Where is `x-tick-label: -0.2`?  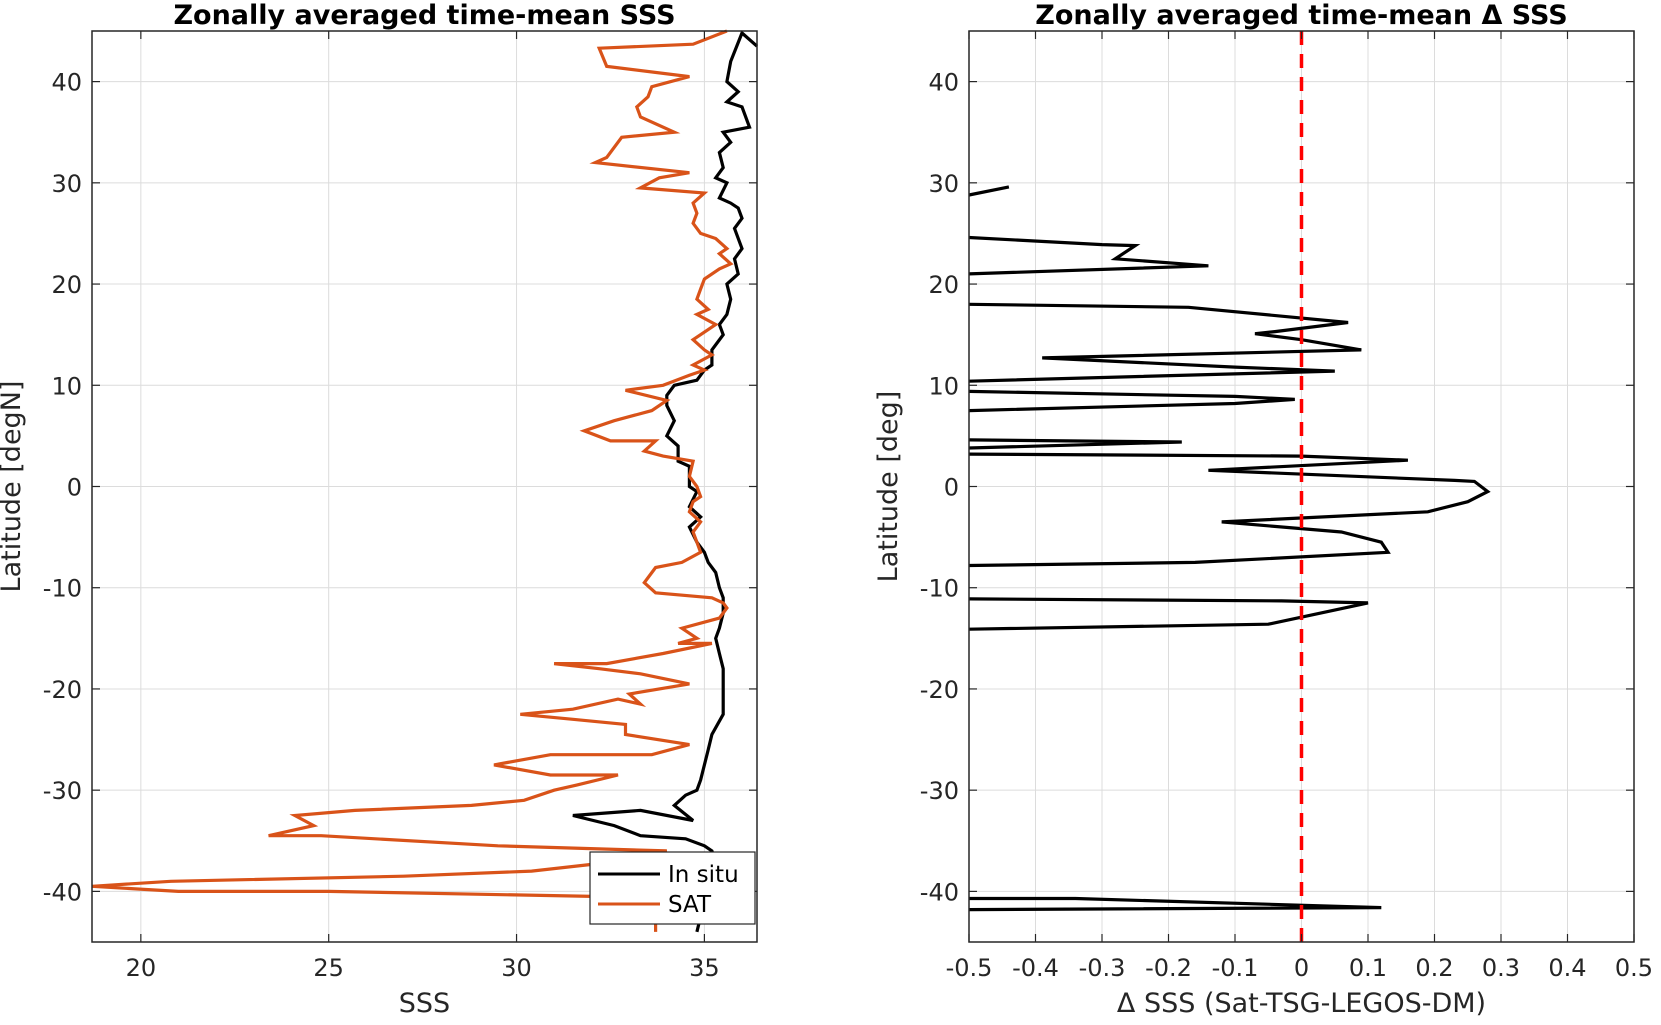 x-tick-label: -0.2 is located at coordinates (1168, 968).